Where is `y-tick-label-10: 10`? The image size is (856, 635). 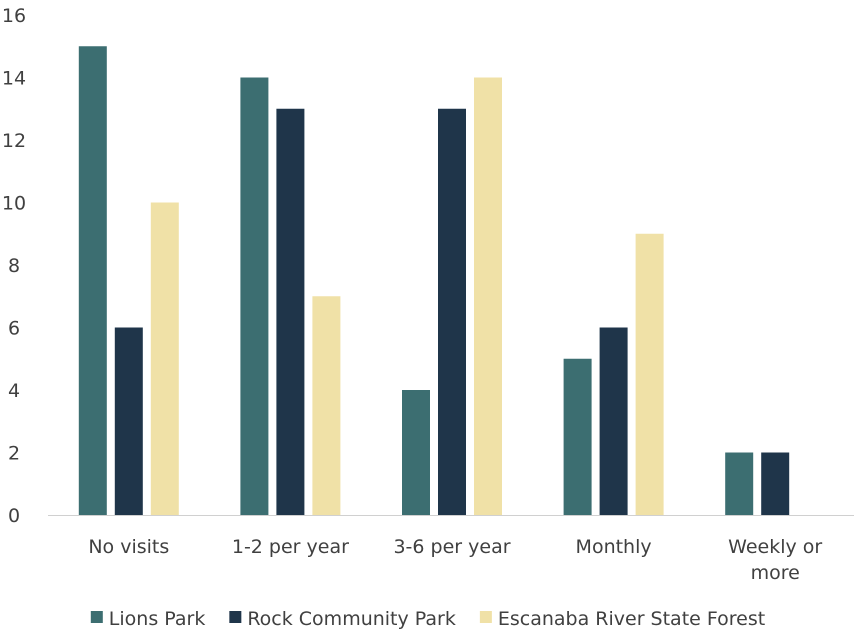 y-tick-label-10: 10 is located at coordinates (14, 204).